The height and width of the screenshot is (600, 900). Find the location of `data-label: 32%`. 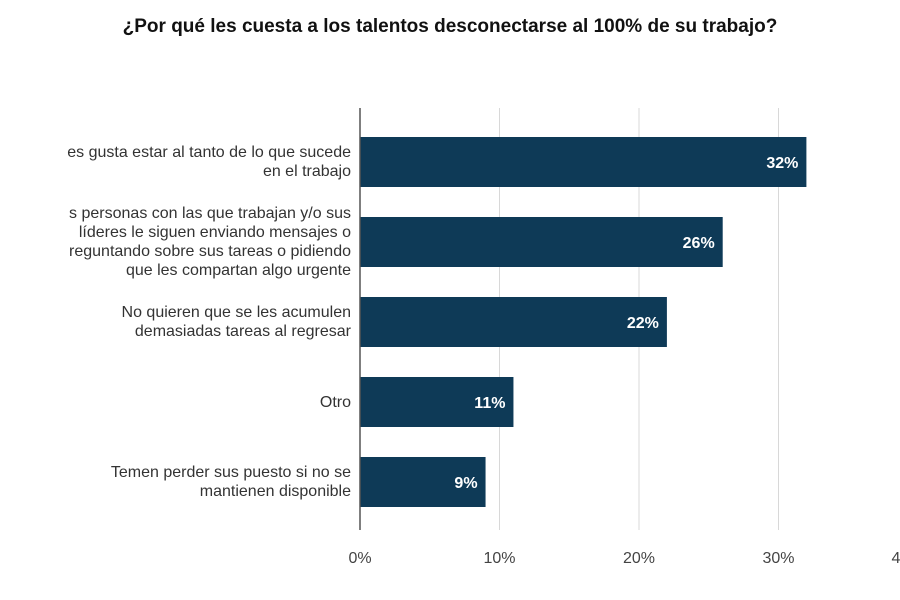

data-label: 32% is located at coordinates (782, 163).